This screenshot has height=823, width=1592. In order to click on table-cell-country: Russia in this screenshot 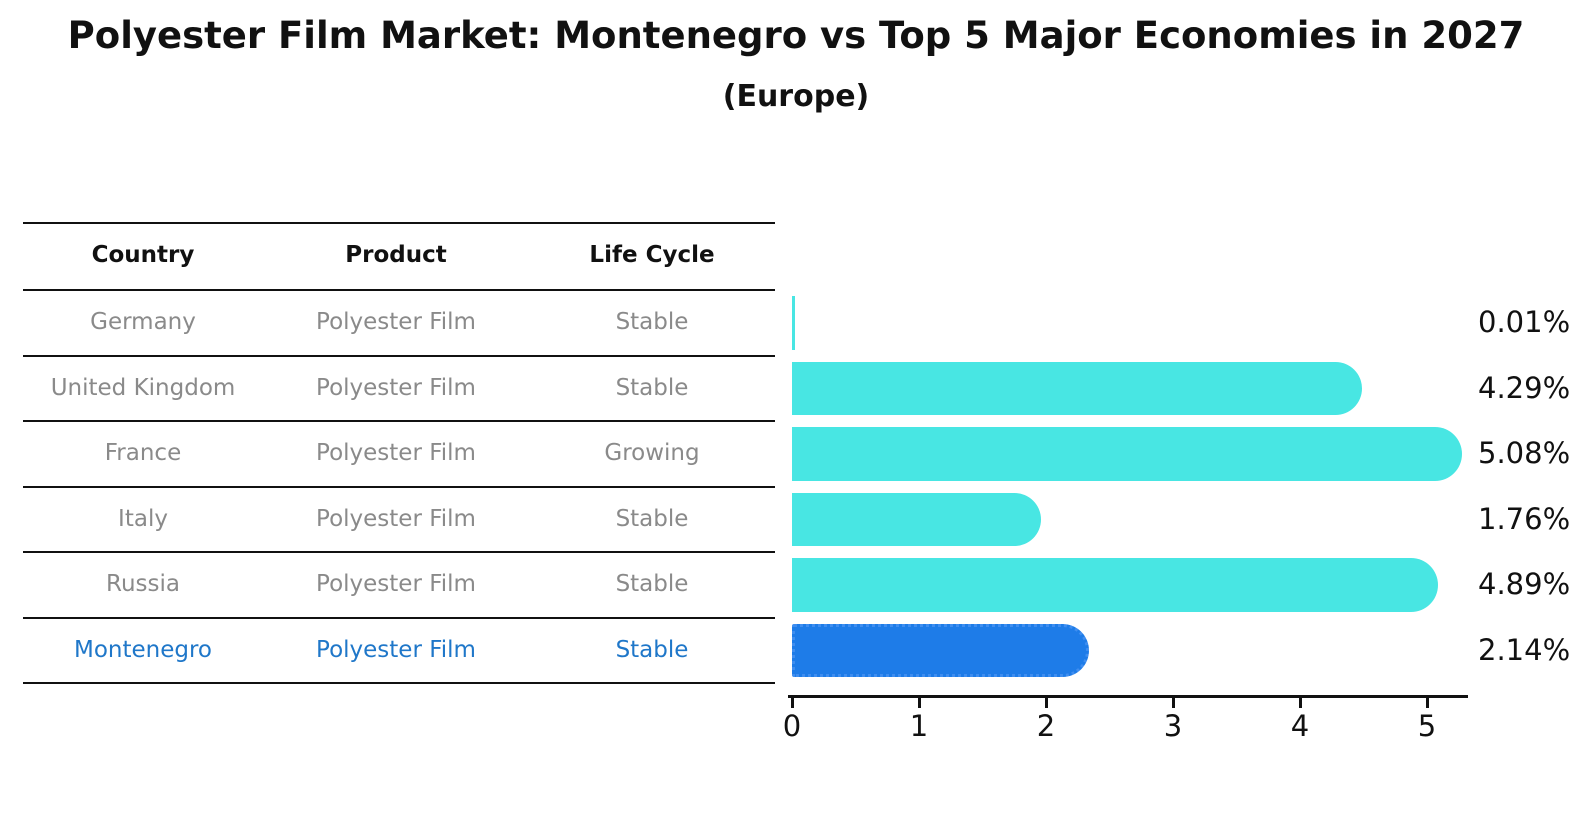, I will do `click(143, 584)`.